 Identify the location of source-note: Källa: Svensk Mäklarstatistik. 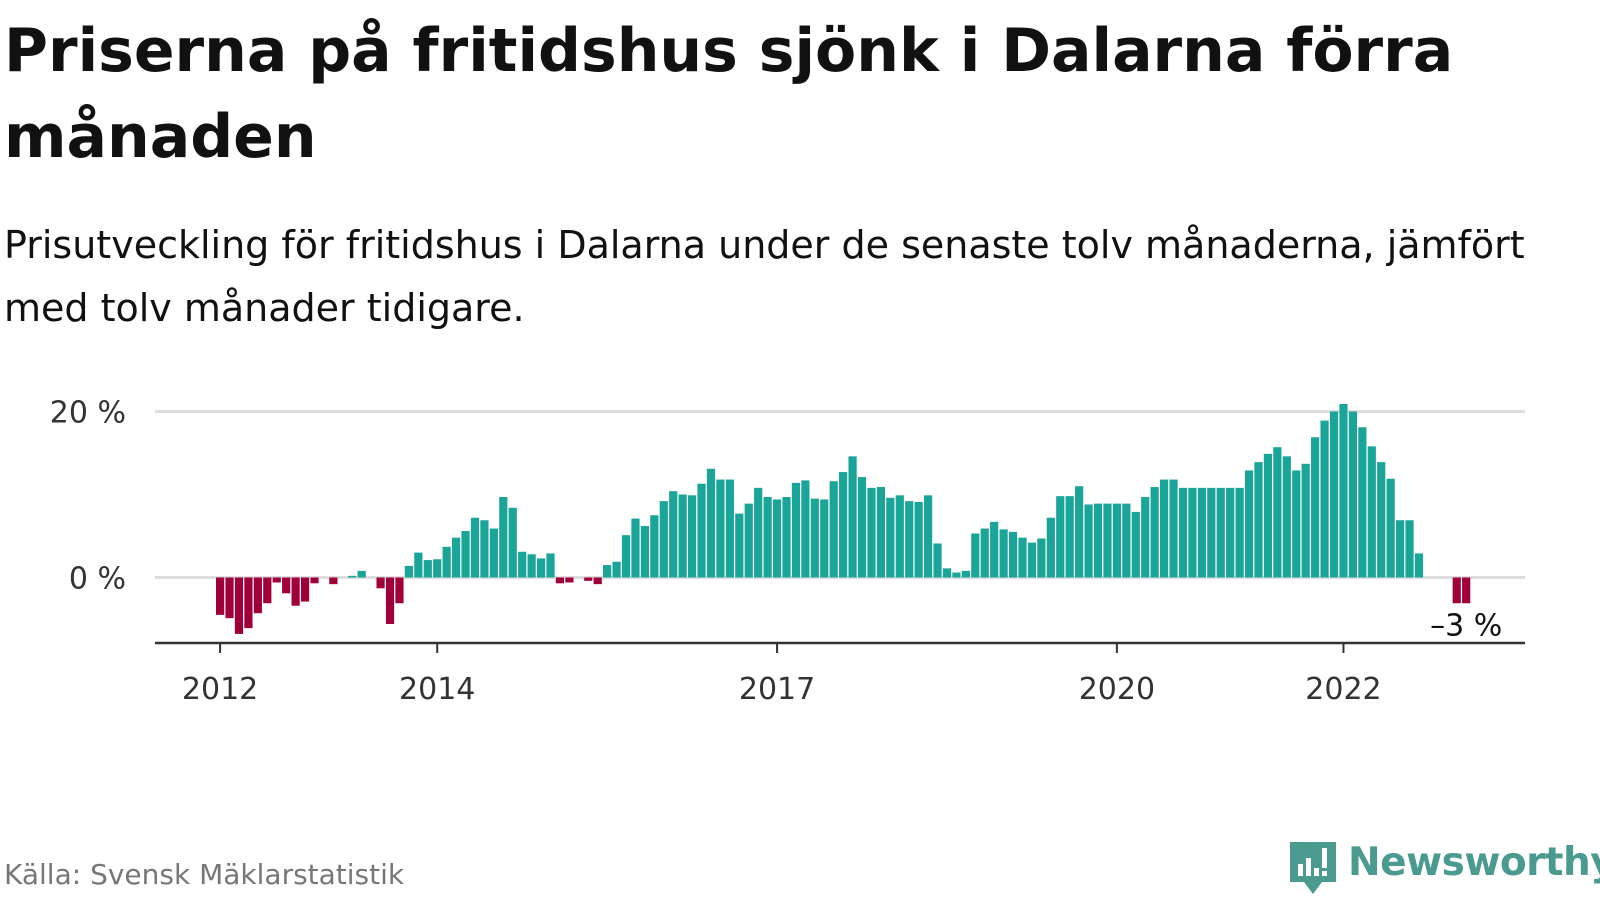
(204, 874).